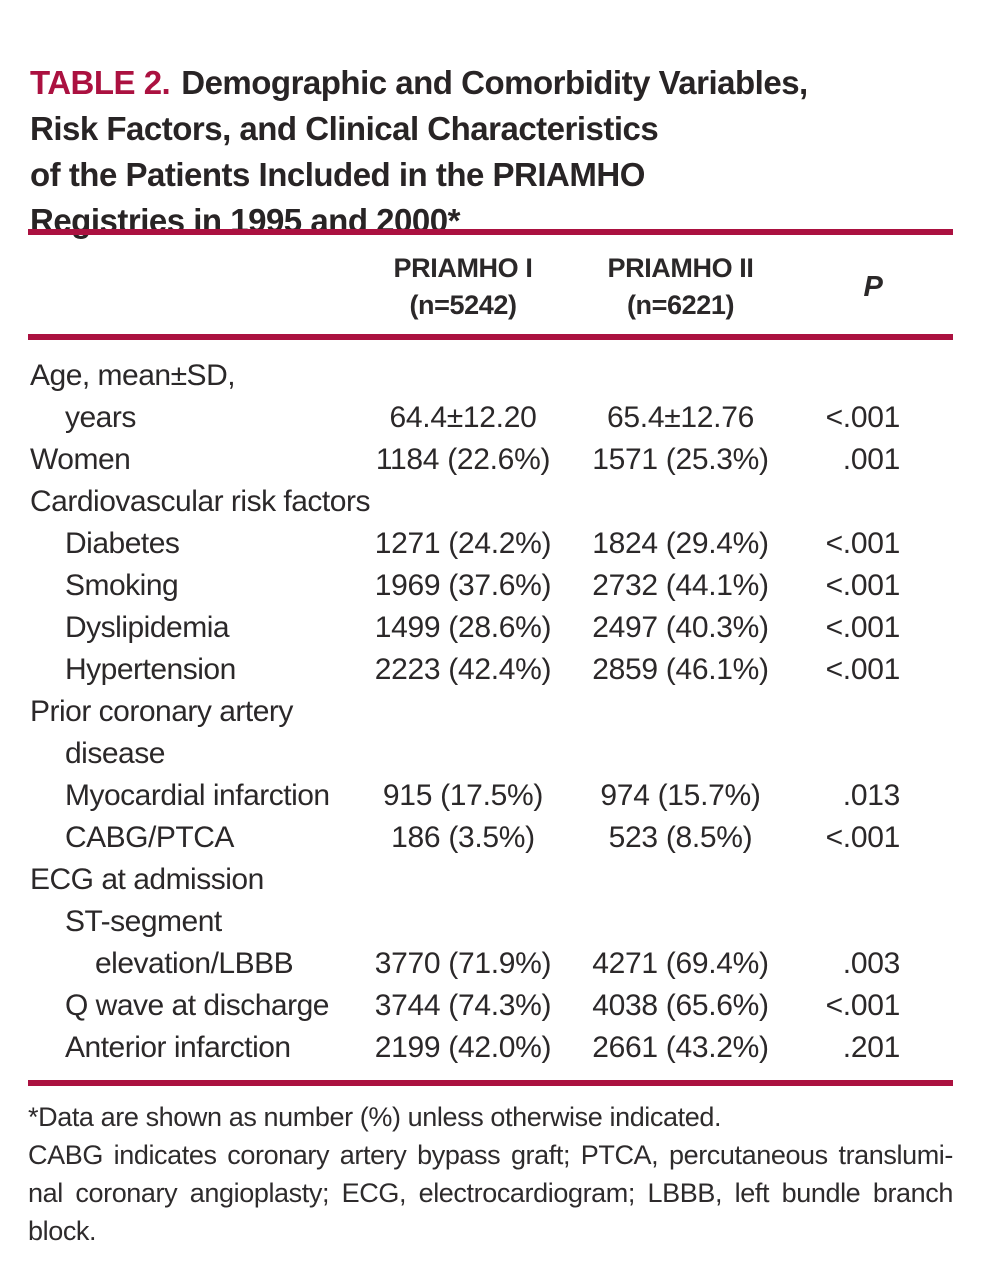  What do you see at coordinates (463, 305) in the screenshot?
I see `header-priamho1-n: (n=5242)` at bounding box center [463, 305].